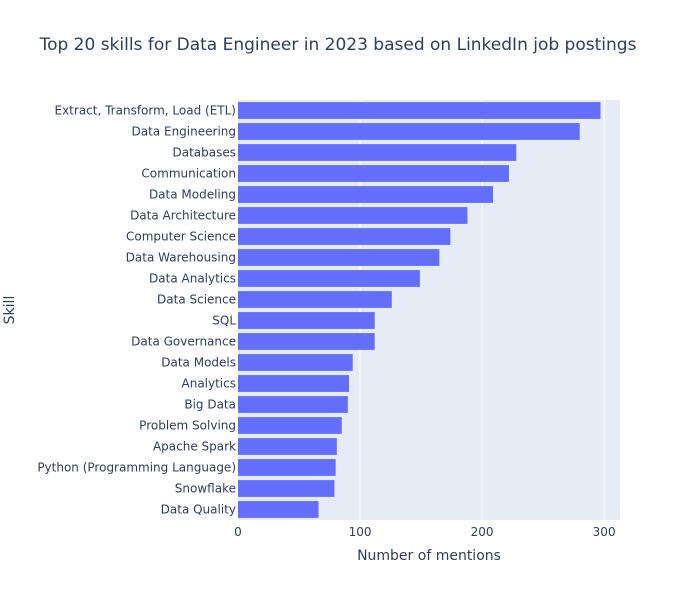  I want to click on y-tick-label: Databases, so click(204, 153).